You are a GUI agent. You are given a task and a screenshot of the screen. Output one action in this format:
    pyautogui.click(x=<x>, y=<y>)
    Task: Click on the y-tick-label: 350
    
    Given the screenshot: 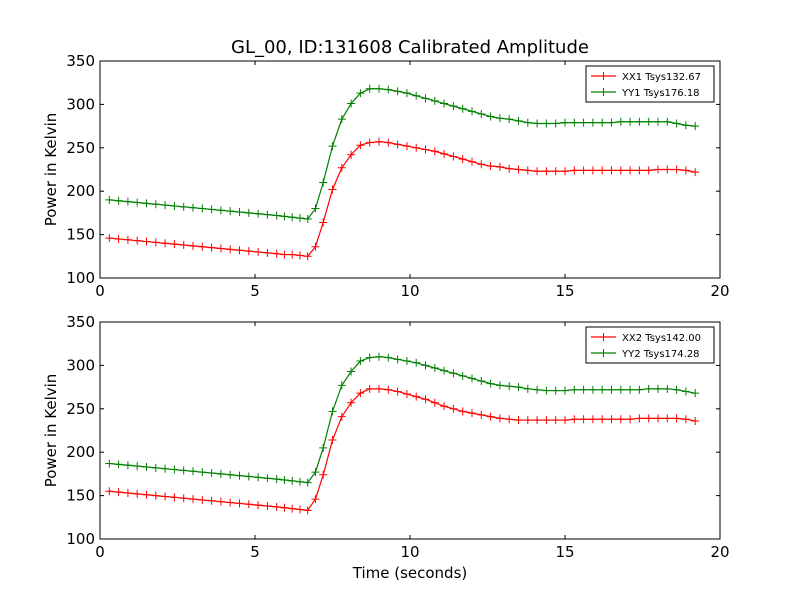 What is the action you would take?
    pyautogui.click(x=80, y=61)
    